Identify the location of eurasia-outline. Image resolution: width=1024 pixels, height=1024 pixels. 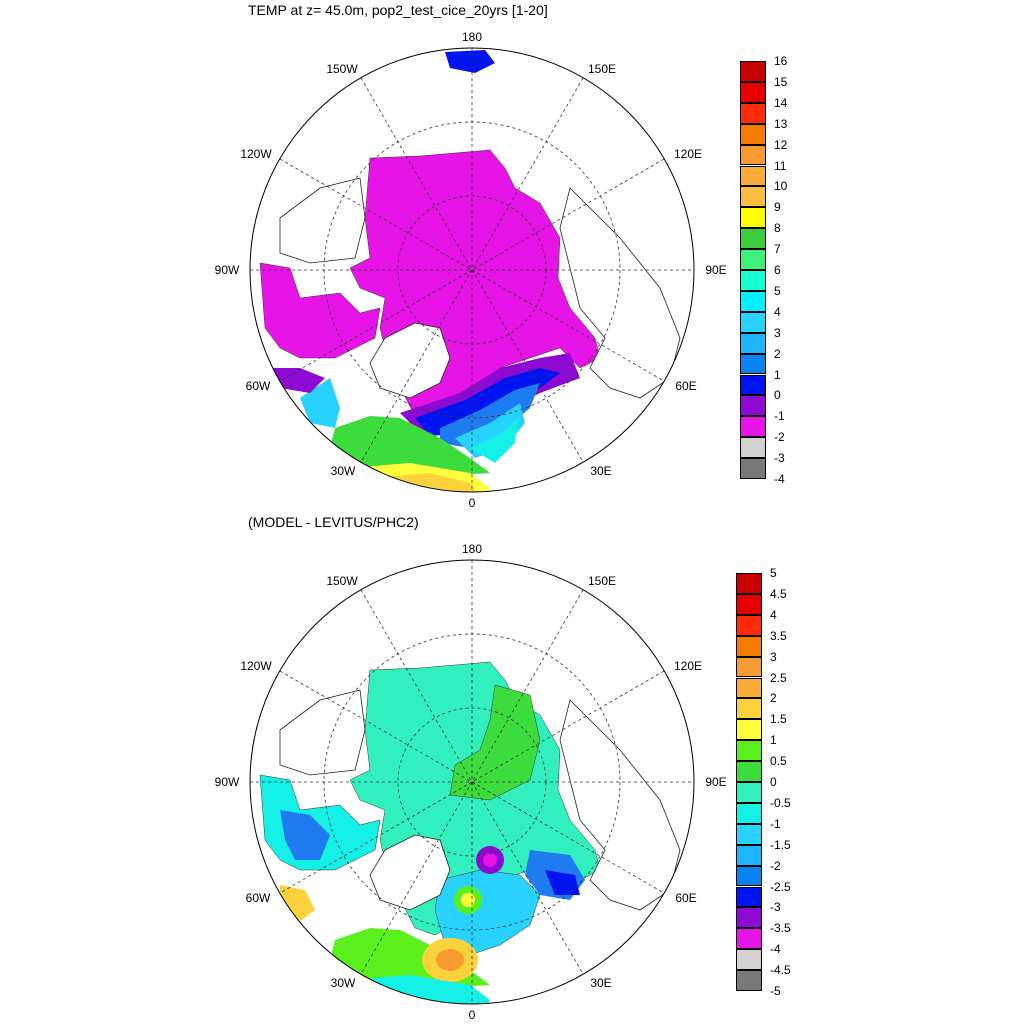
(620, 805).